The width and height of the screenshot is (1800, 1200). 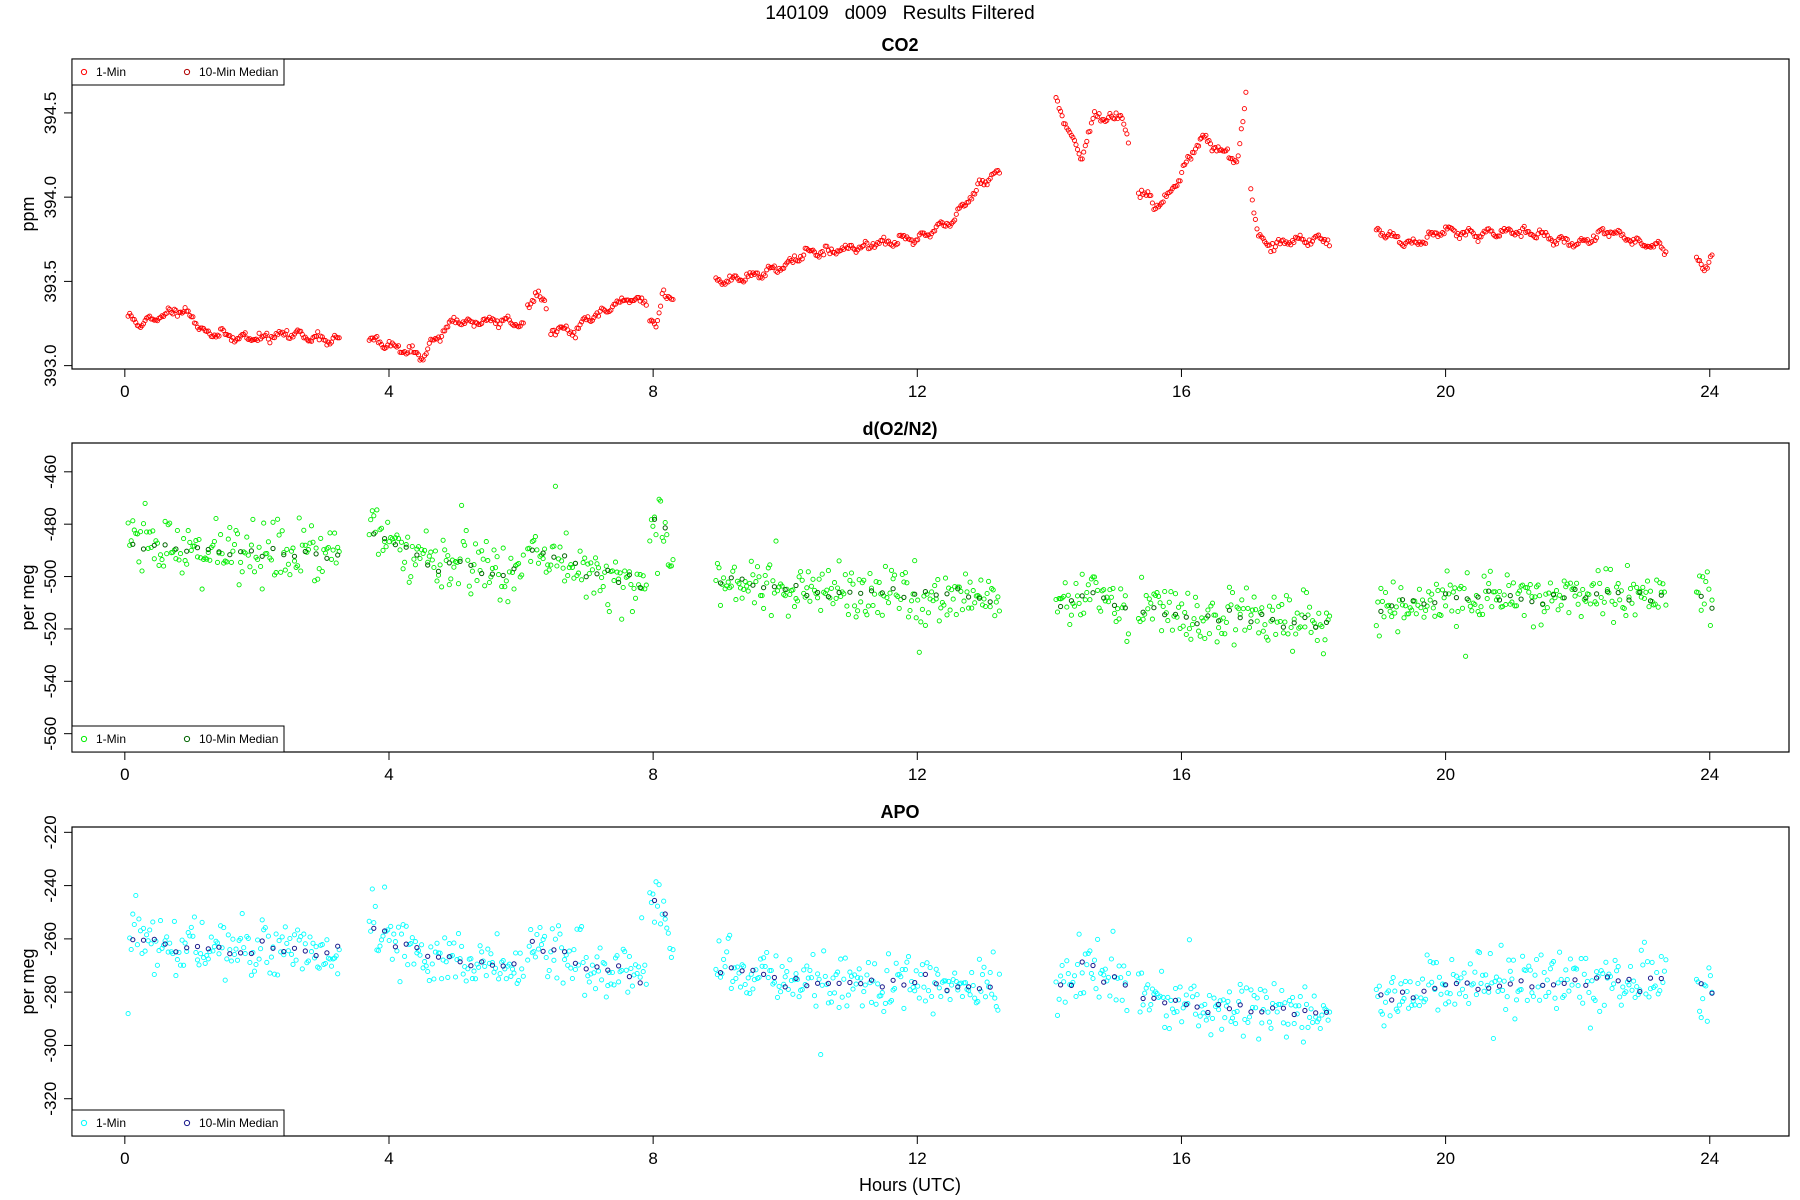 What do you see at coordinates (50, 197) in the screenshot?
I see `y-tick-label: 394.0` at bounding box center [50, 197].